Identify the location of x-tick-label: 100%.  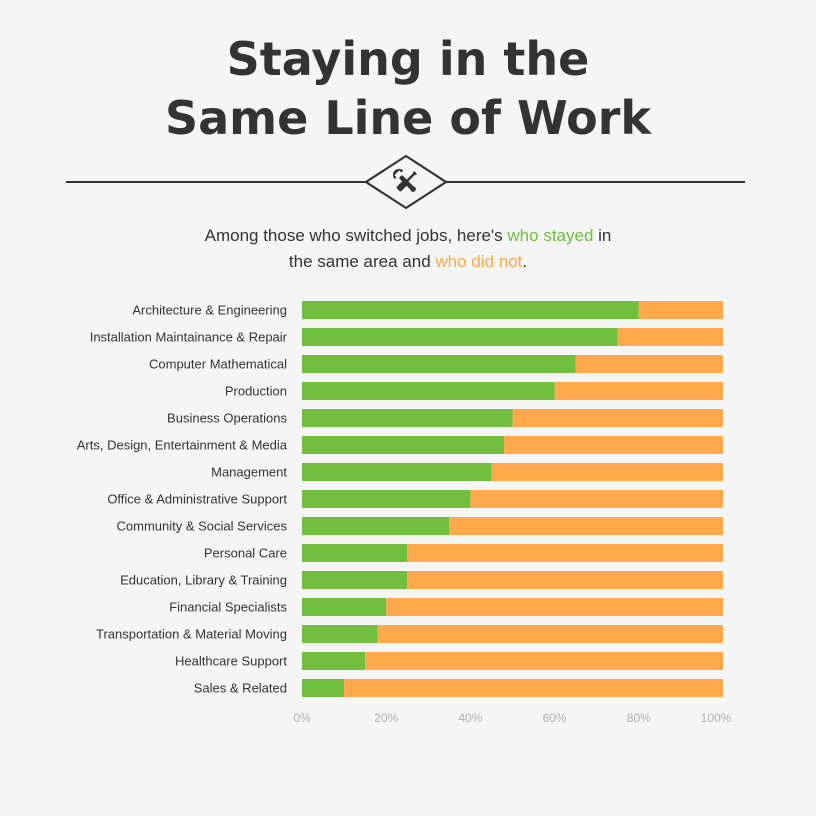
(716, 718).